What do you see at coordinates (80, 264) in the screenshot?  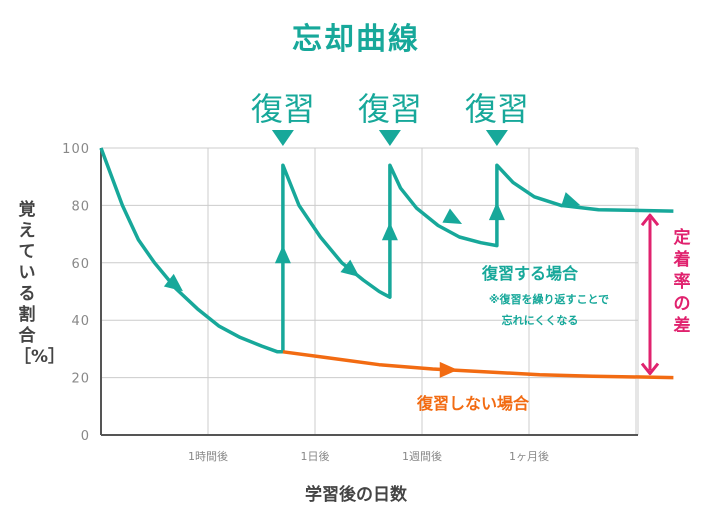 I see `y-tick-label: 60` at bounding box center [80, 264].